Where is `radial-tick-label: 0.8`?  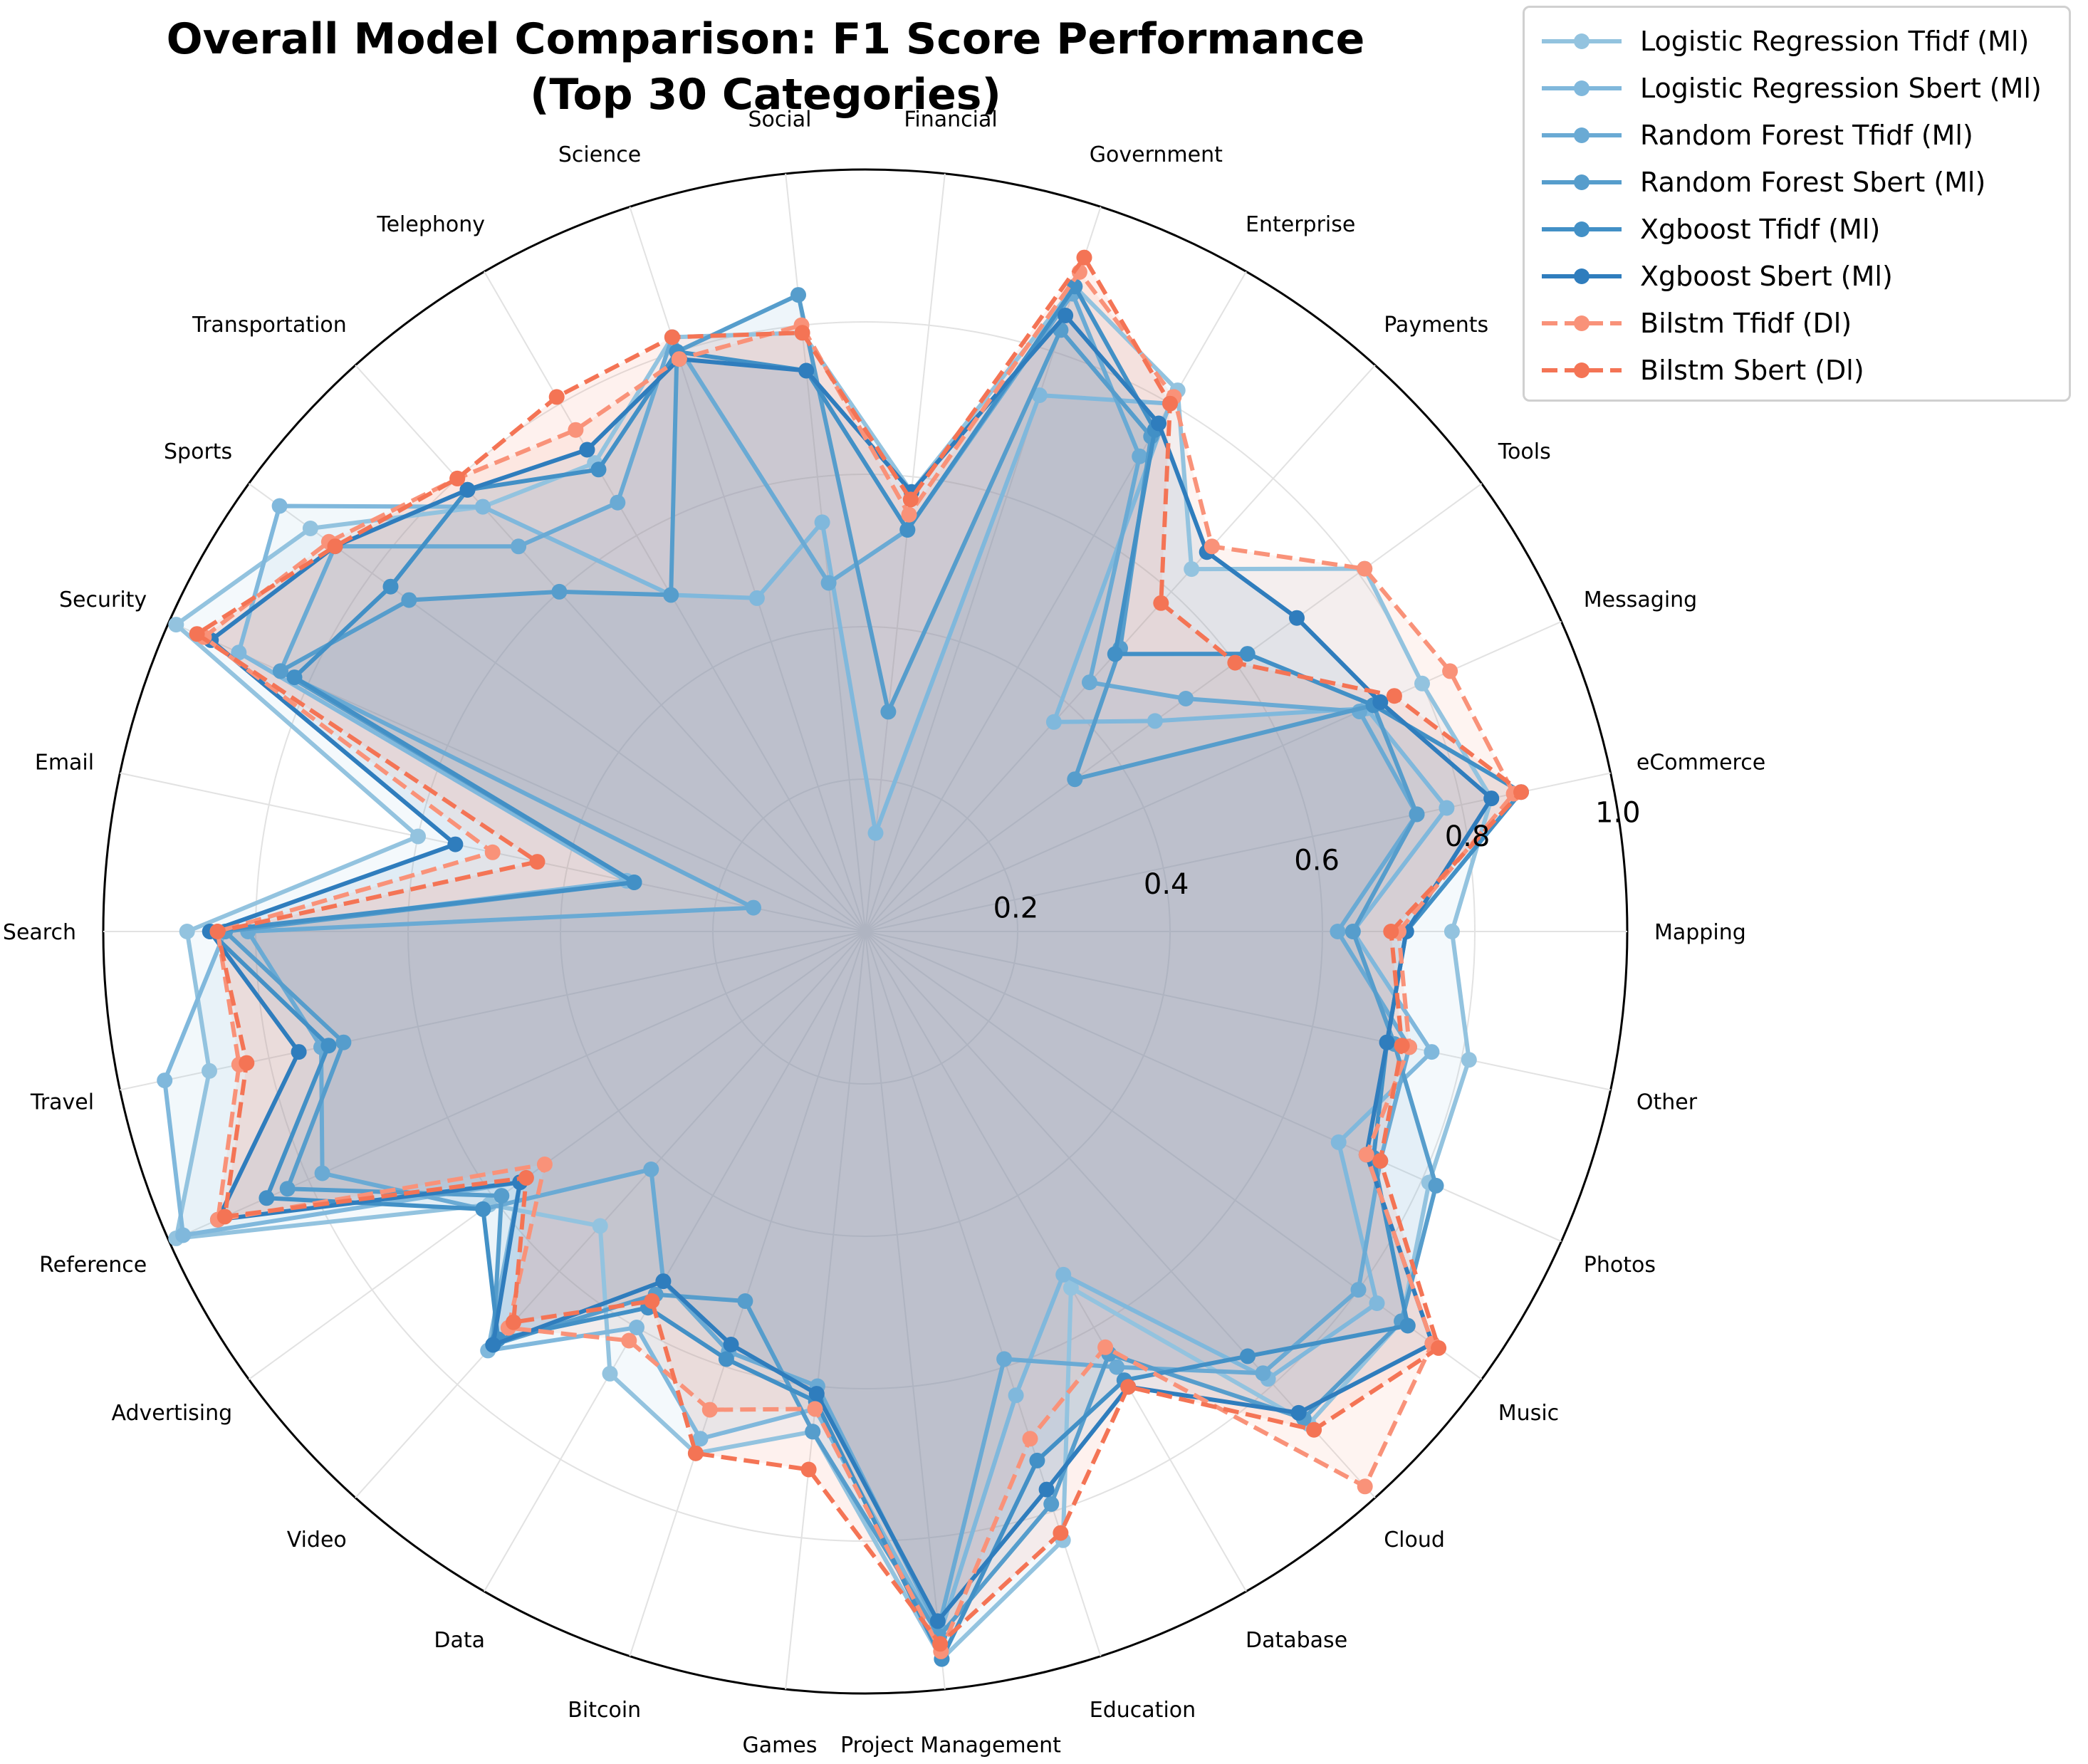 radial-tick-label: 0.8 is located at coordinates (1468, 836).